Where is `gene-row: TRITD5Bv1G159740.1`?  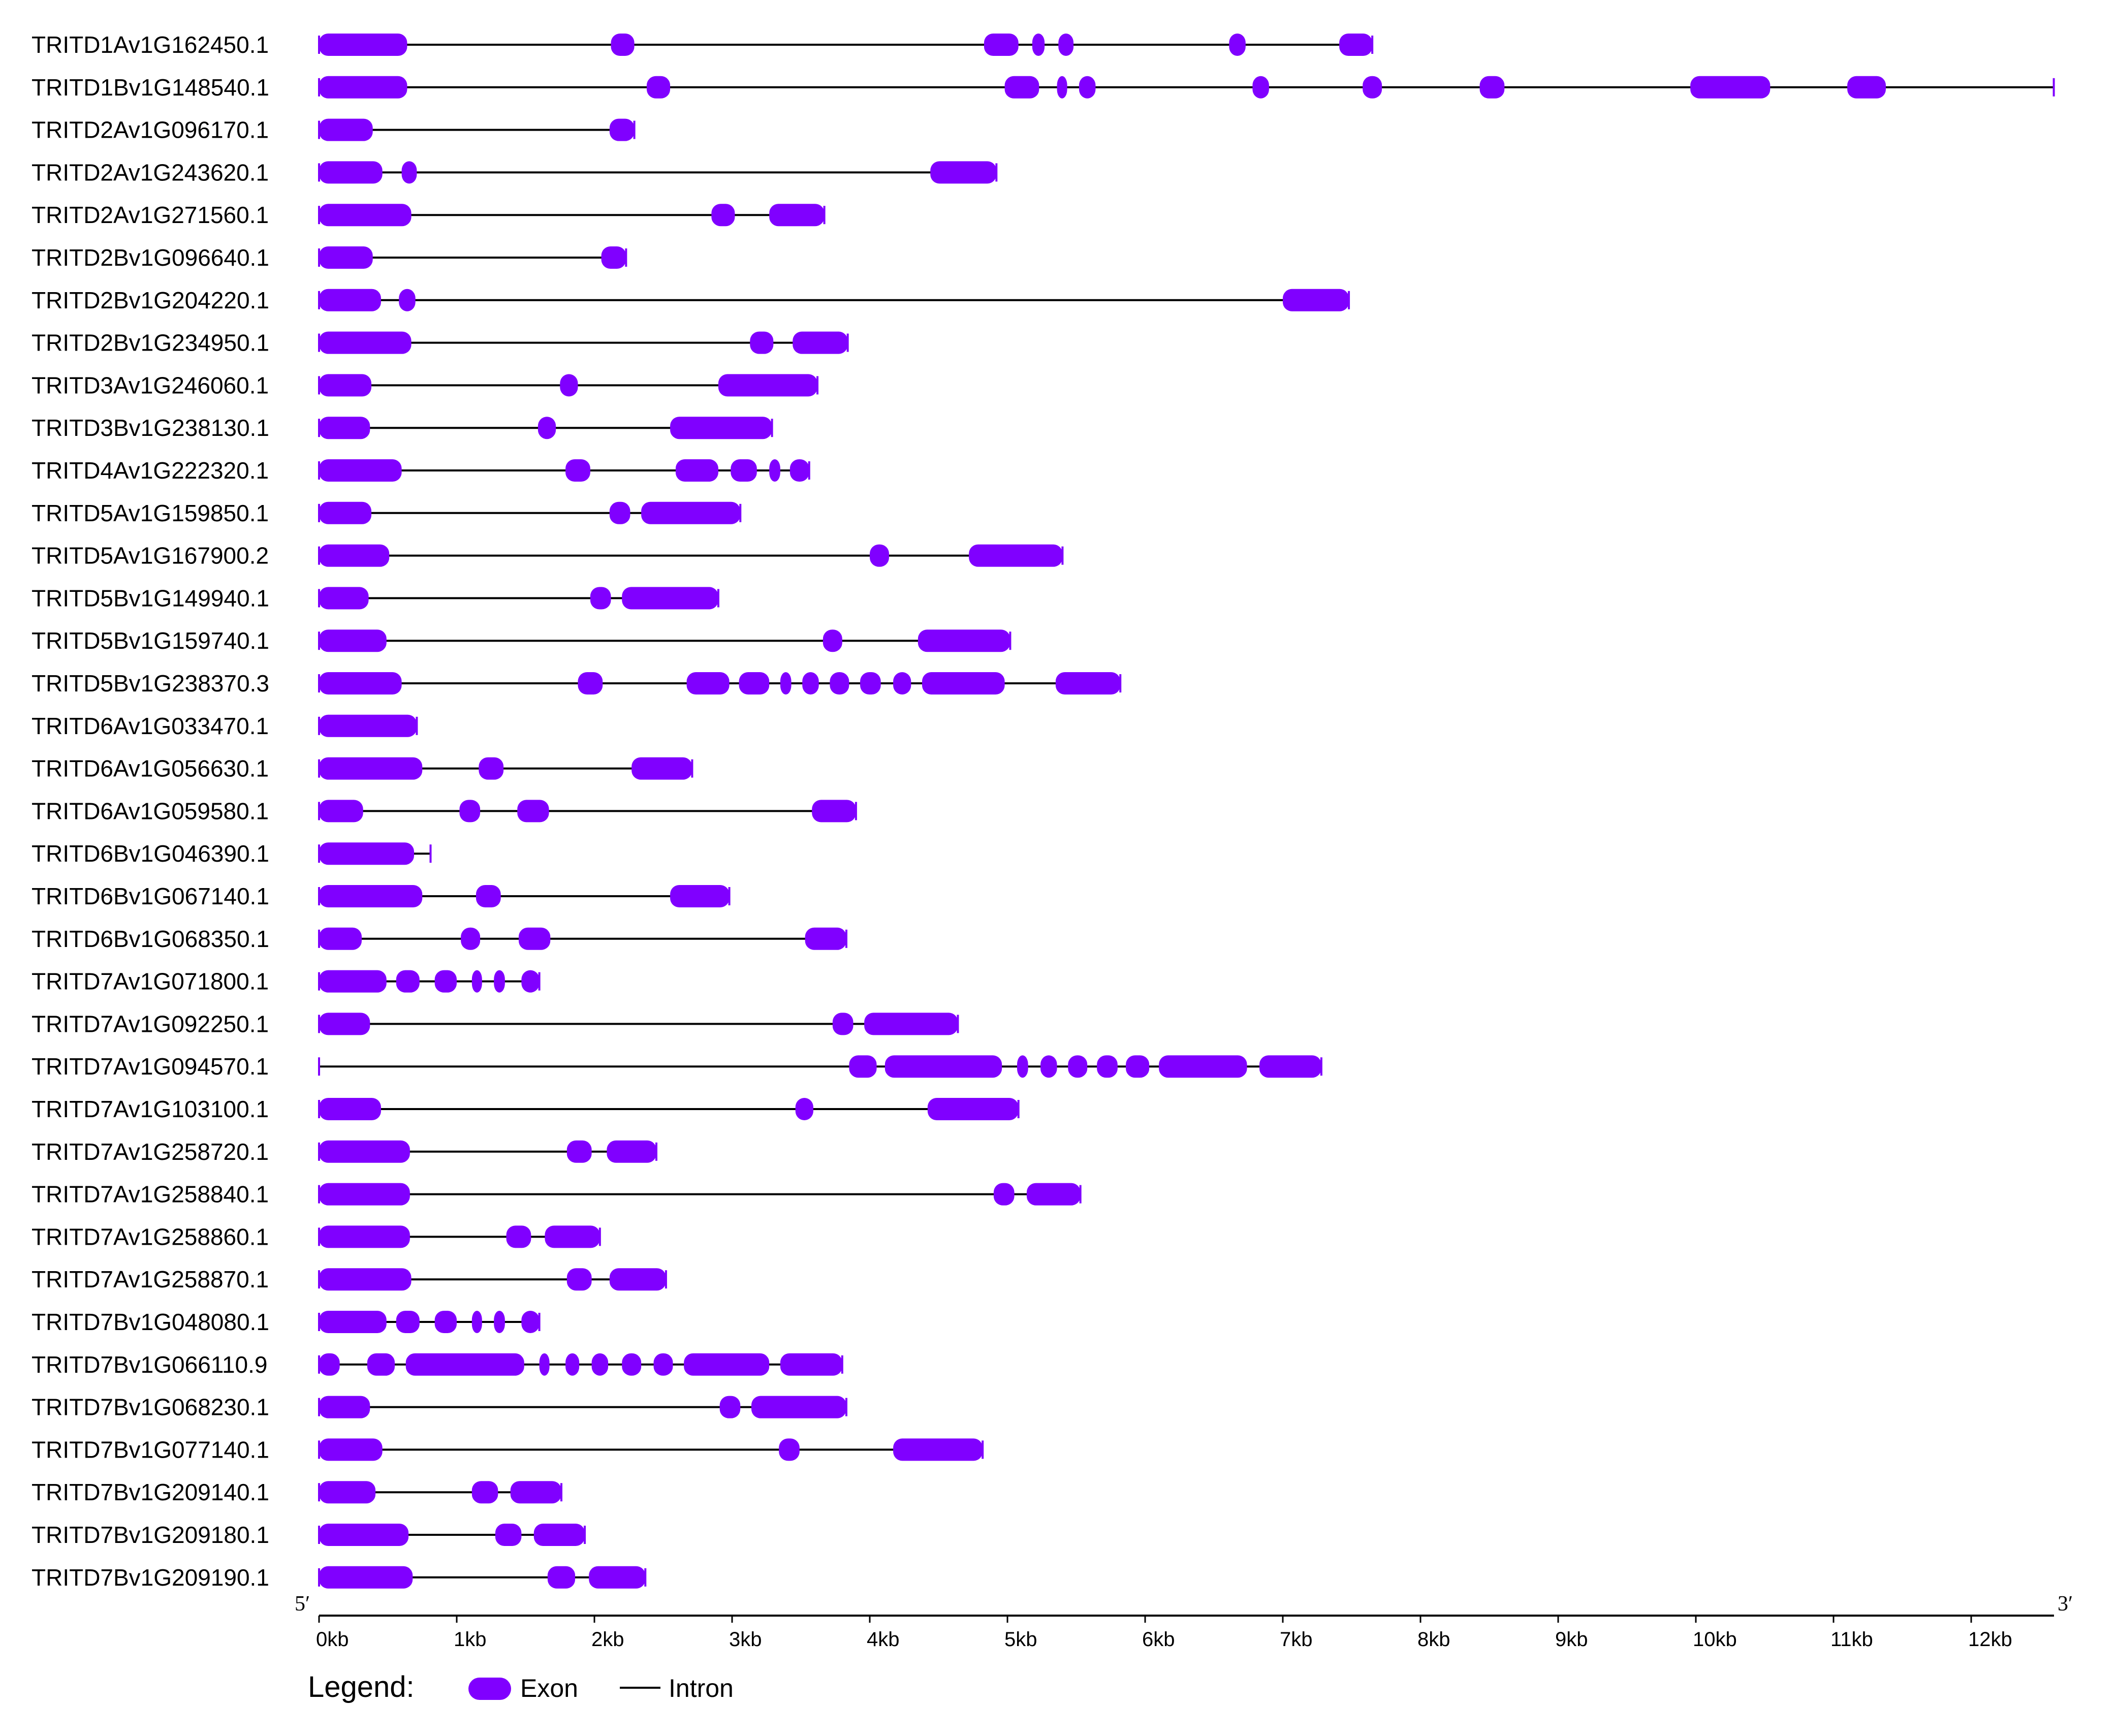 gene-row: TRITD5Bv1G159740.1 is located at coordinates (521, 640).